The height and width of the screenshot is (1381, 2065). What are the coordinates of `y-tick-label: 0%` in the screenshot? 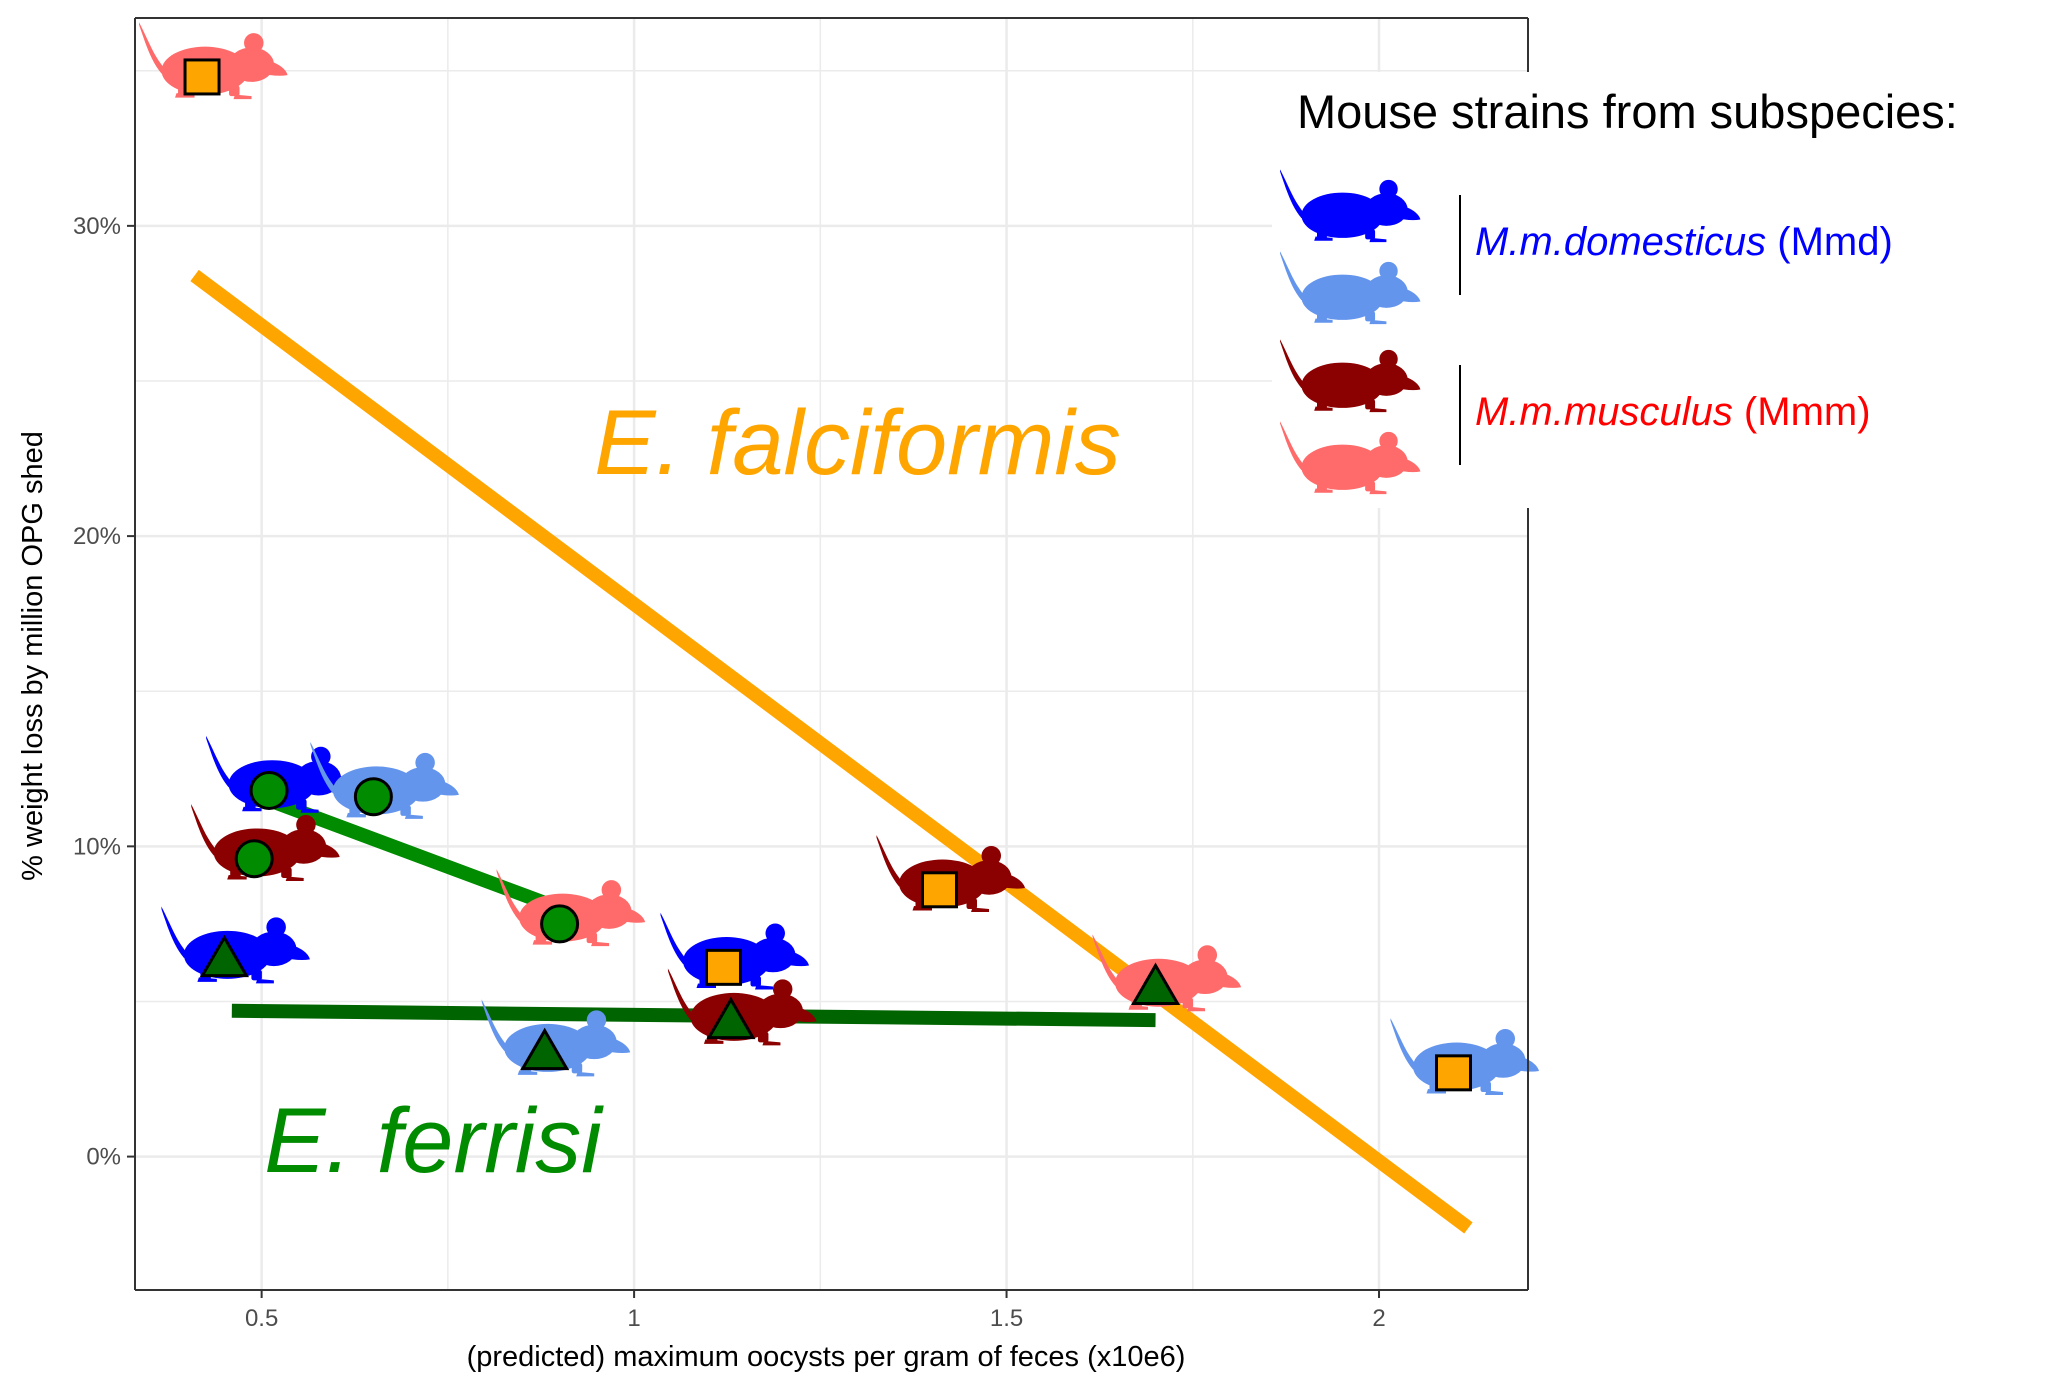 It's located at (103, 1157).